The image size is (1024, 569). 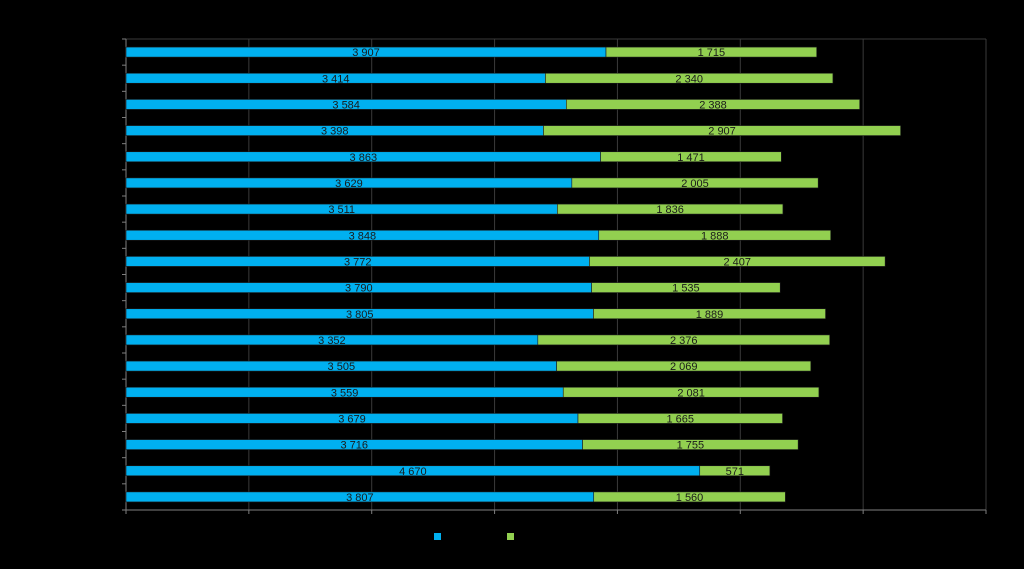 What do you see at coordinates (355, 446) in the screenshot?
I see `data-label-series-1: 3 716` at bounding box center [355, 446].